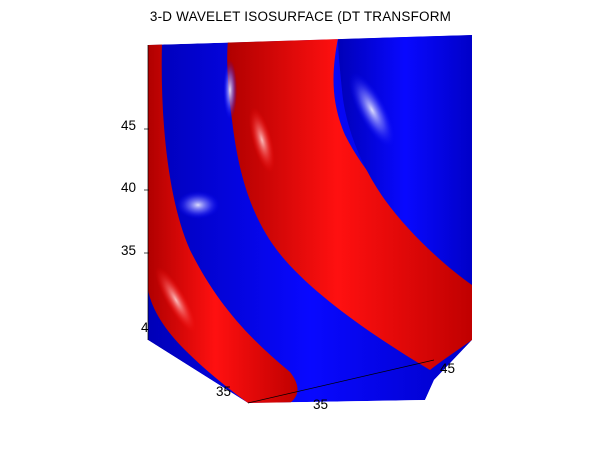 This screenshot has height=451, width=601. I want to click on z-tick-label-40: 40, so click(129, 187).